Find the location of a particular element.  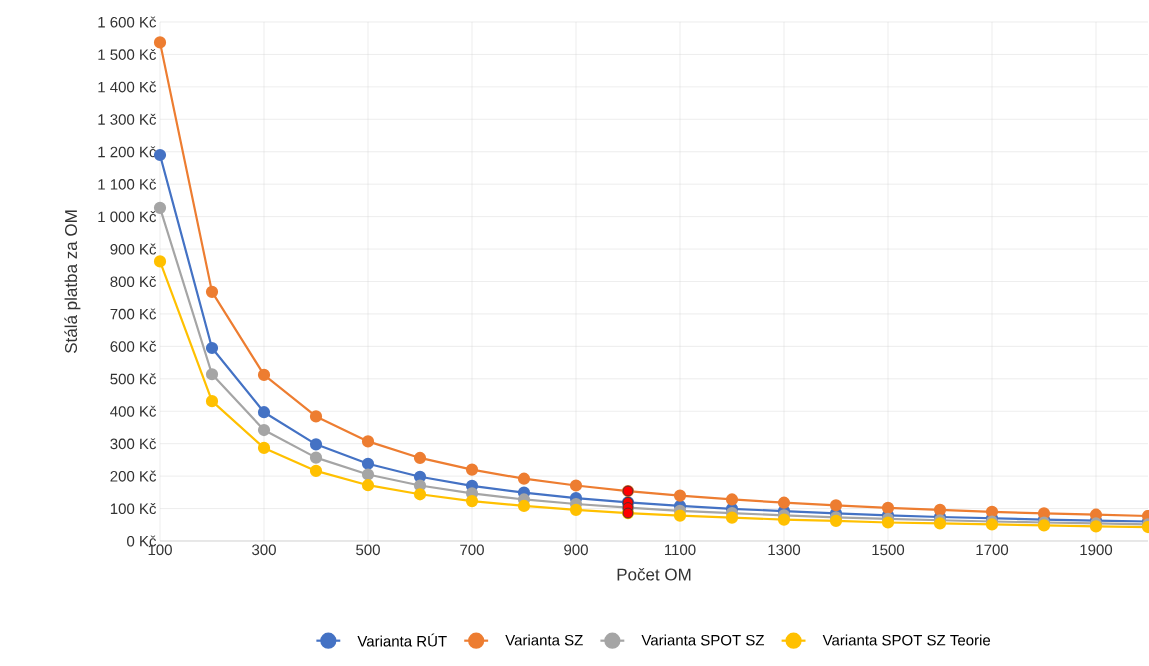

y-tick-label: 1 200 Kč is located at coordinates (127, 152).